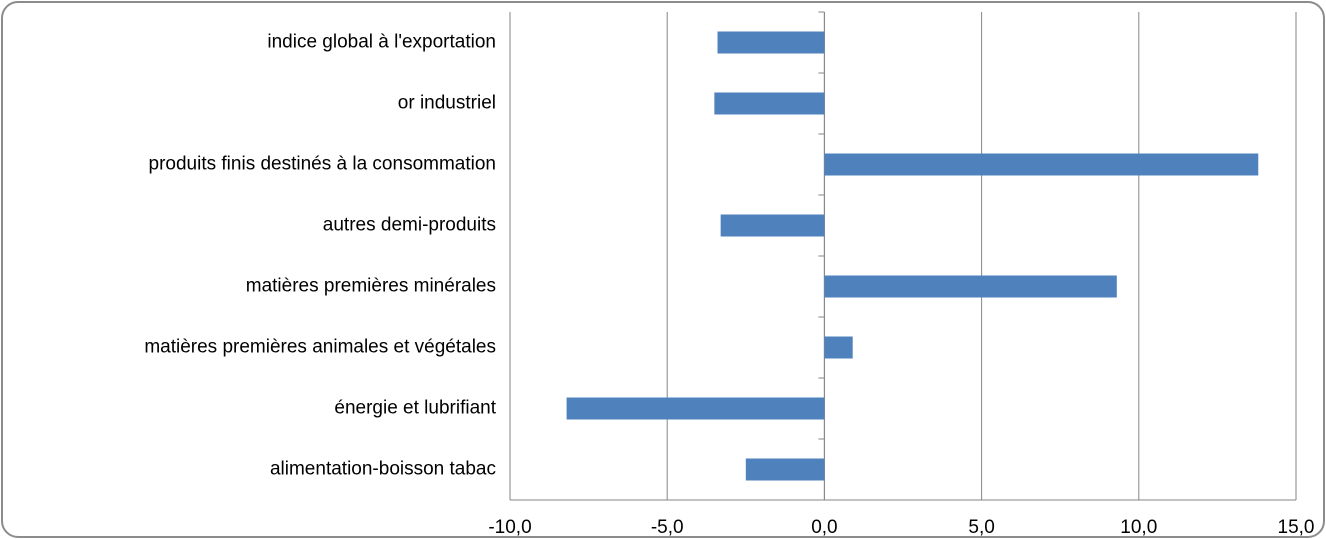 This screenshot has height=539, width=1326. I want to click on y-tick-label: or industriel, so click(447, 103).